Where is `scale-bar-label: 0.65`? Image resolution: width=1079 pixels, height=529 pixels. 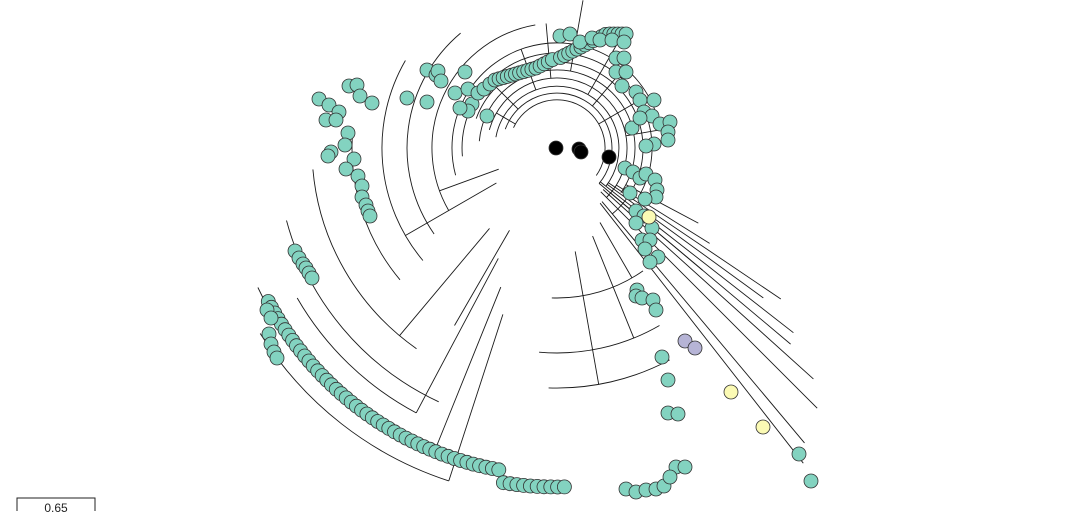
scale-bar-label: 0.65 is located at coordinates (56, 508).